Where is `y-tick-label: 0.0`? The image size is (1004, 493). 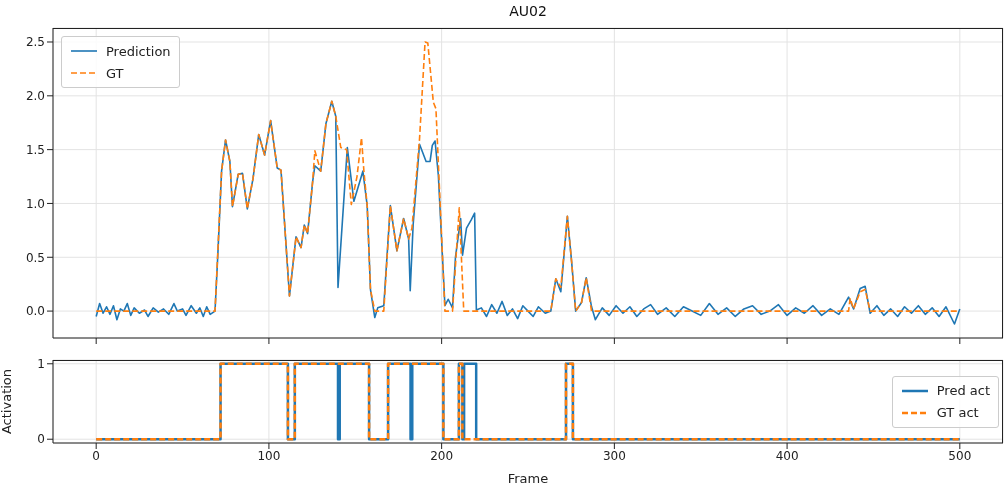
y-tick-label: 0.0 is located at coordinates (35, 311).